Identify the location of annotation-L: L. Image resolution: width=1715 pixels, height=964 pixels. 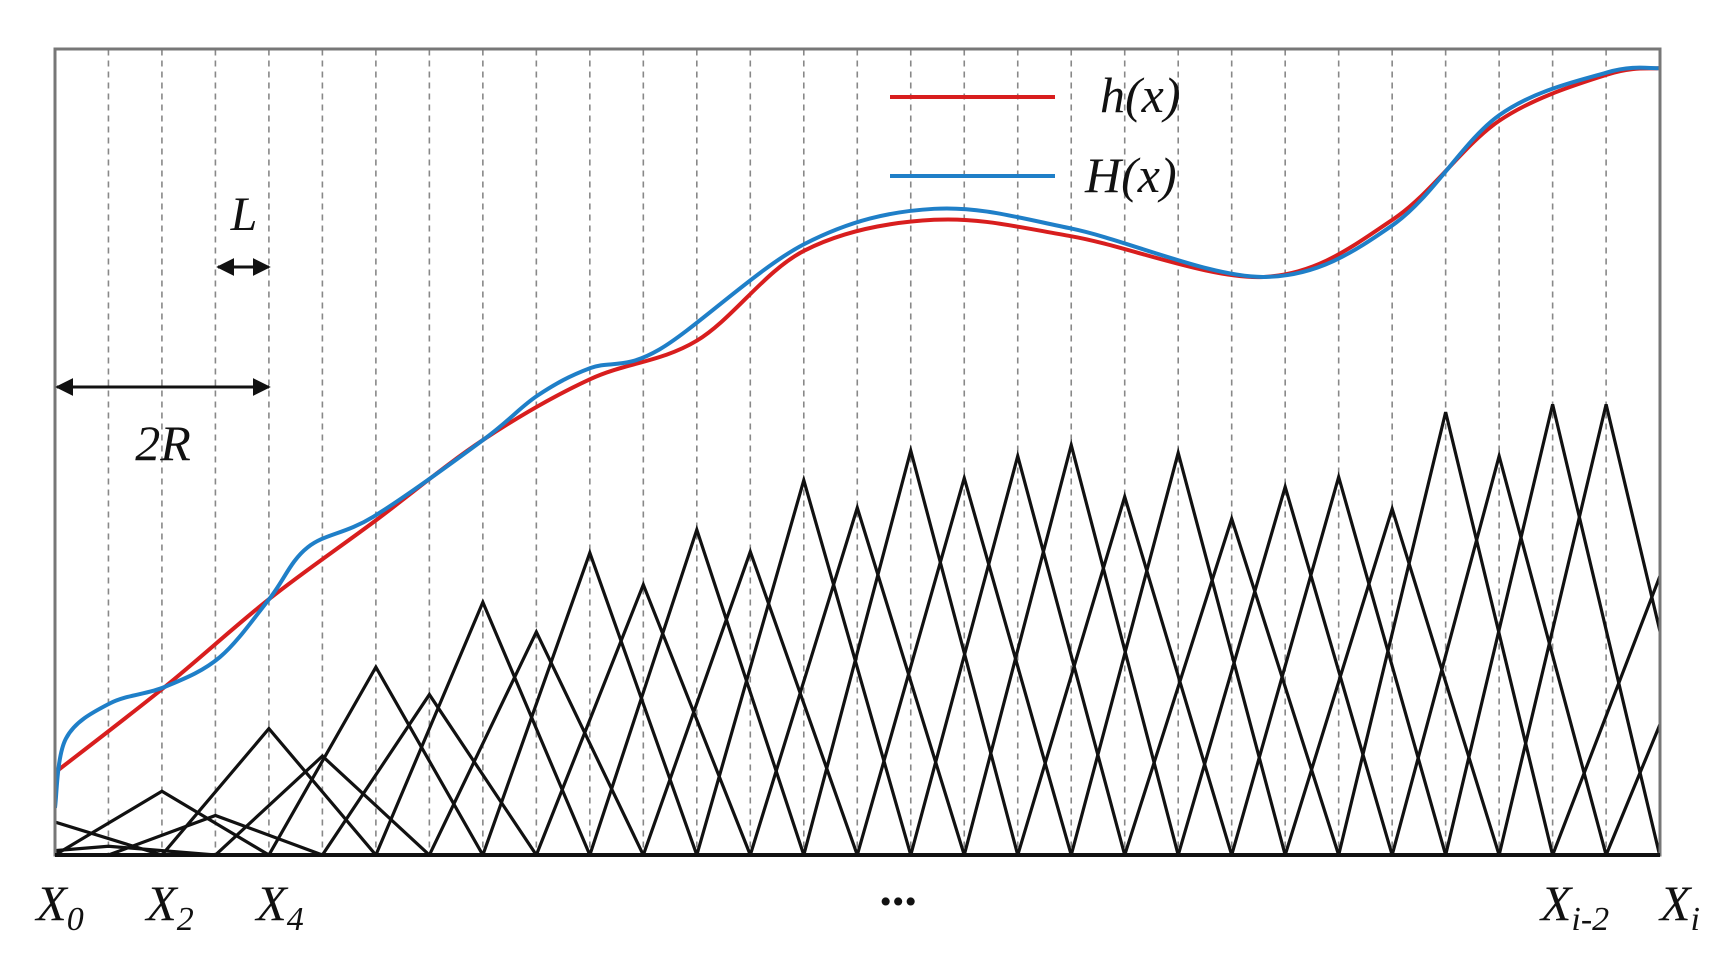
(244, 214).